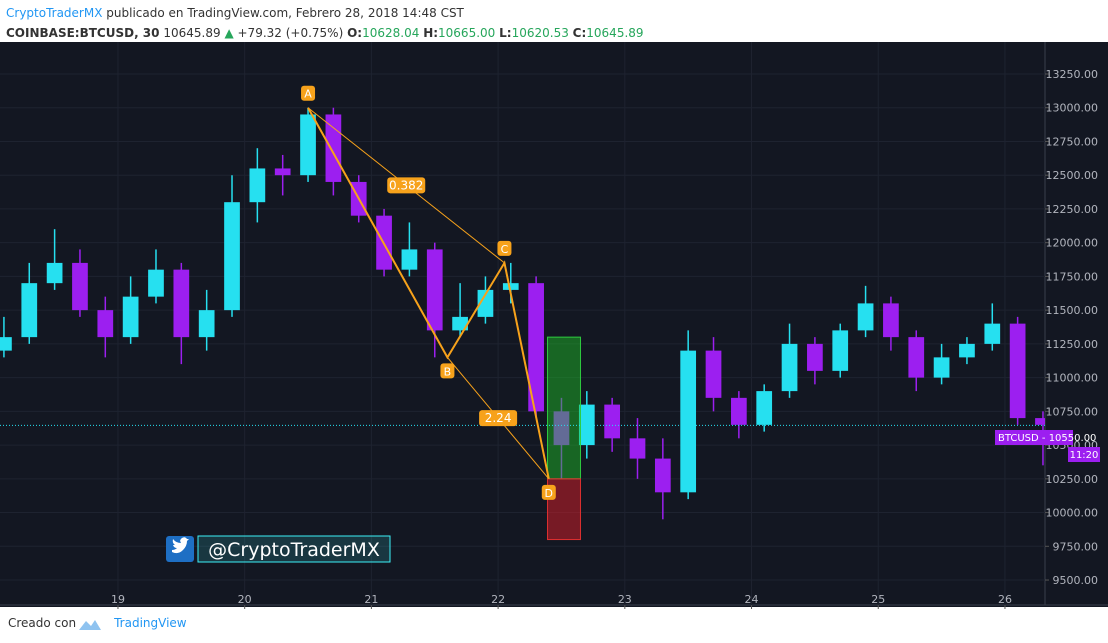 Image resolution: width=1108 pixels, height=643 pixels. I want to click on footer: Creado con TradingView, so click(97, 623).